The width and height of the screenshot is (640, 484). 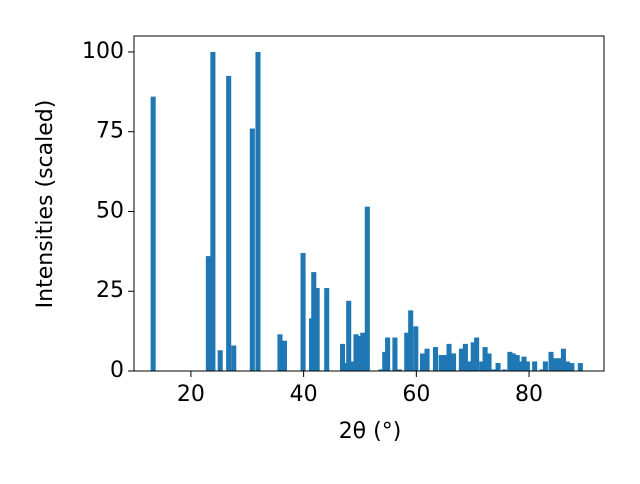 What do you see at coordinates (416, 394) in the screenshot?
I see `x-tick-label: 60` at bounding box center [416, 394].